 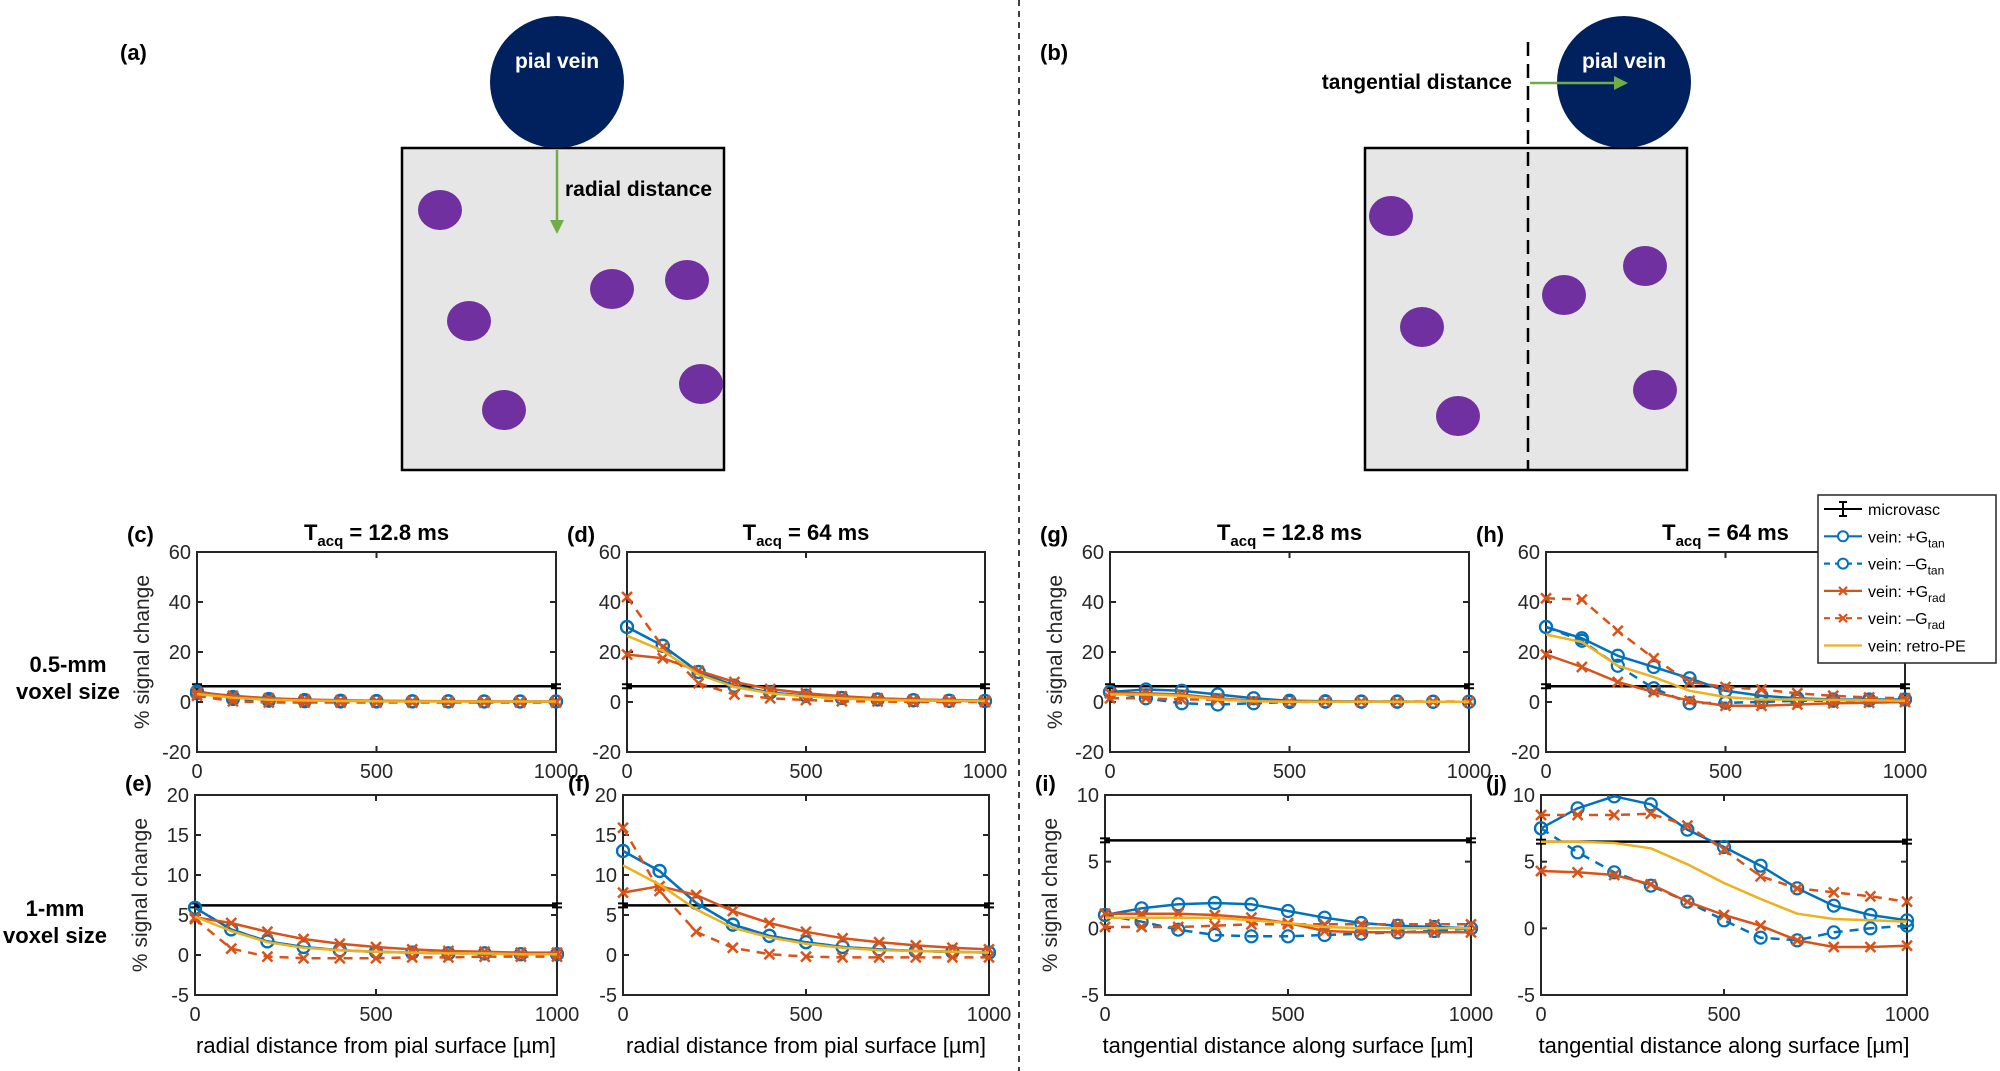 What do you see at coordinates (581, 534) in the screenshot?
I see `panel-label: (d)` at bounding box center [581, 534].